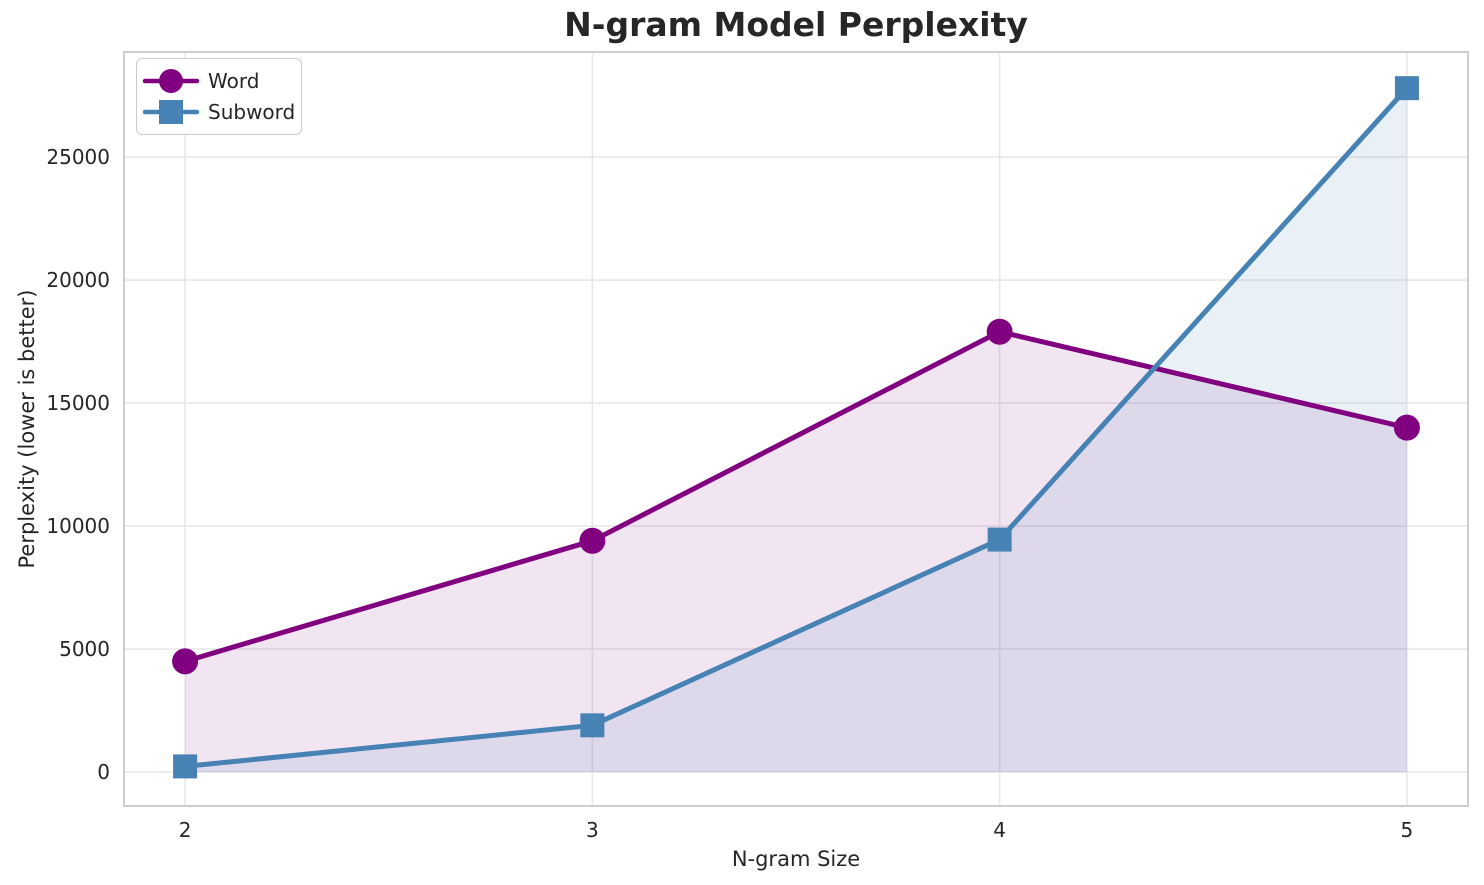 Image resolution: width=1484 pixels, height=885 pixels. I want to click on subword-legend-marker-icon, so click(171, 112).